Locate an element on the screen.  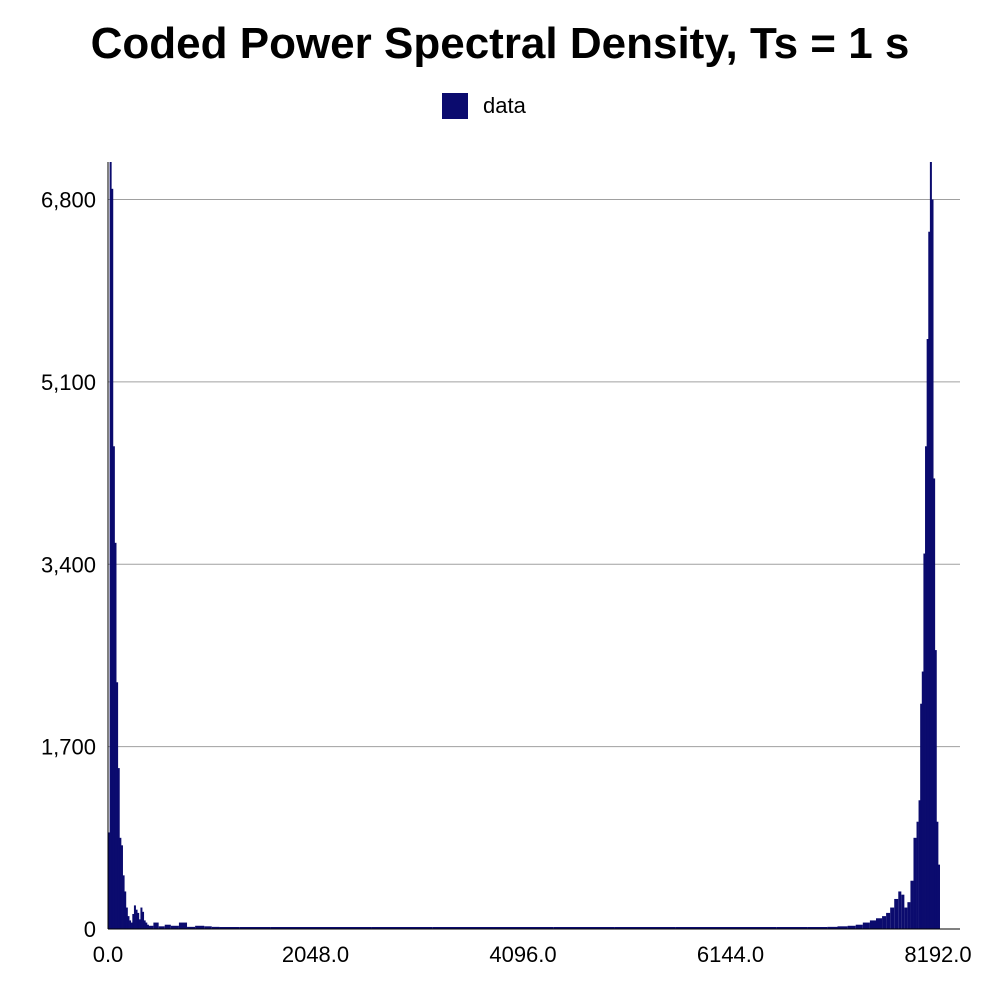
x-tick-label: 0.0 is located at coordinates (108, 954).